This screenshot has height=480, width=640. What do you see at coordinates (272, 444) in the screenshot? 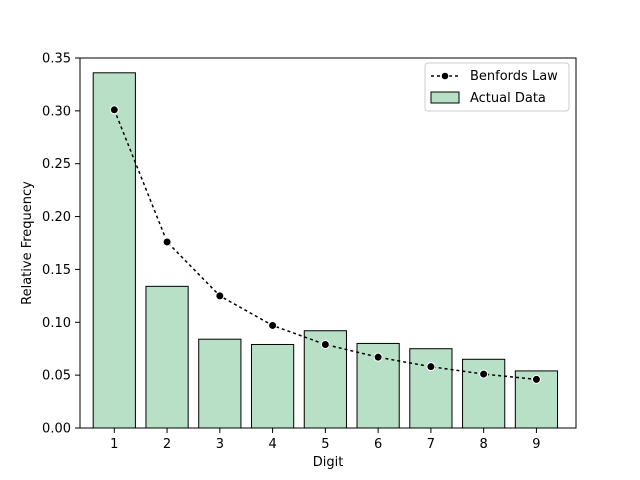
I see `x-tick-label: 4` at bounding box center [272, 444].